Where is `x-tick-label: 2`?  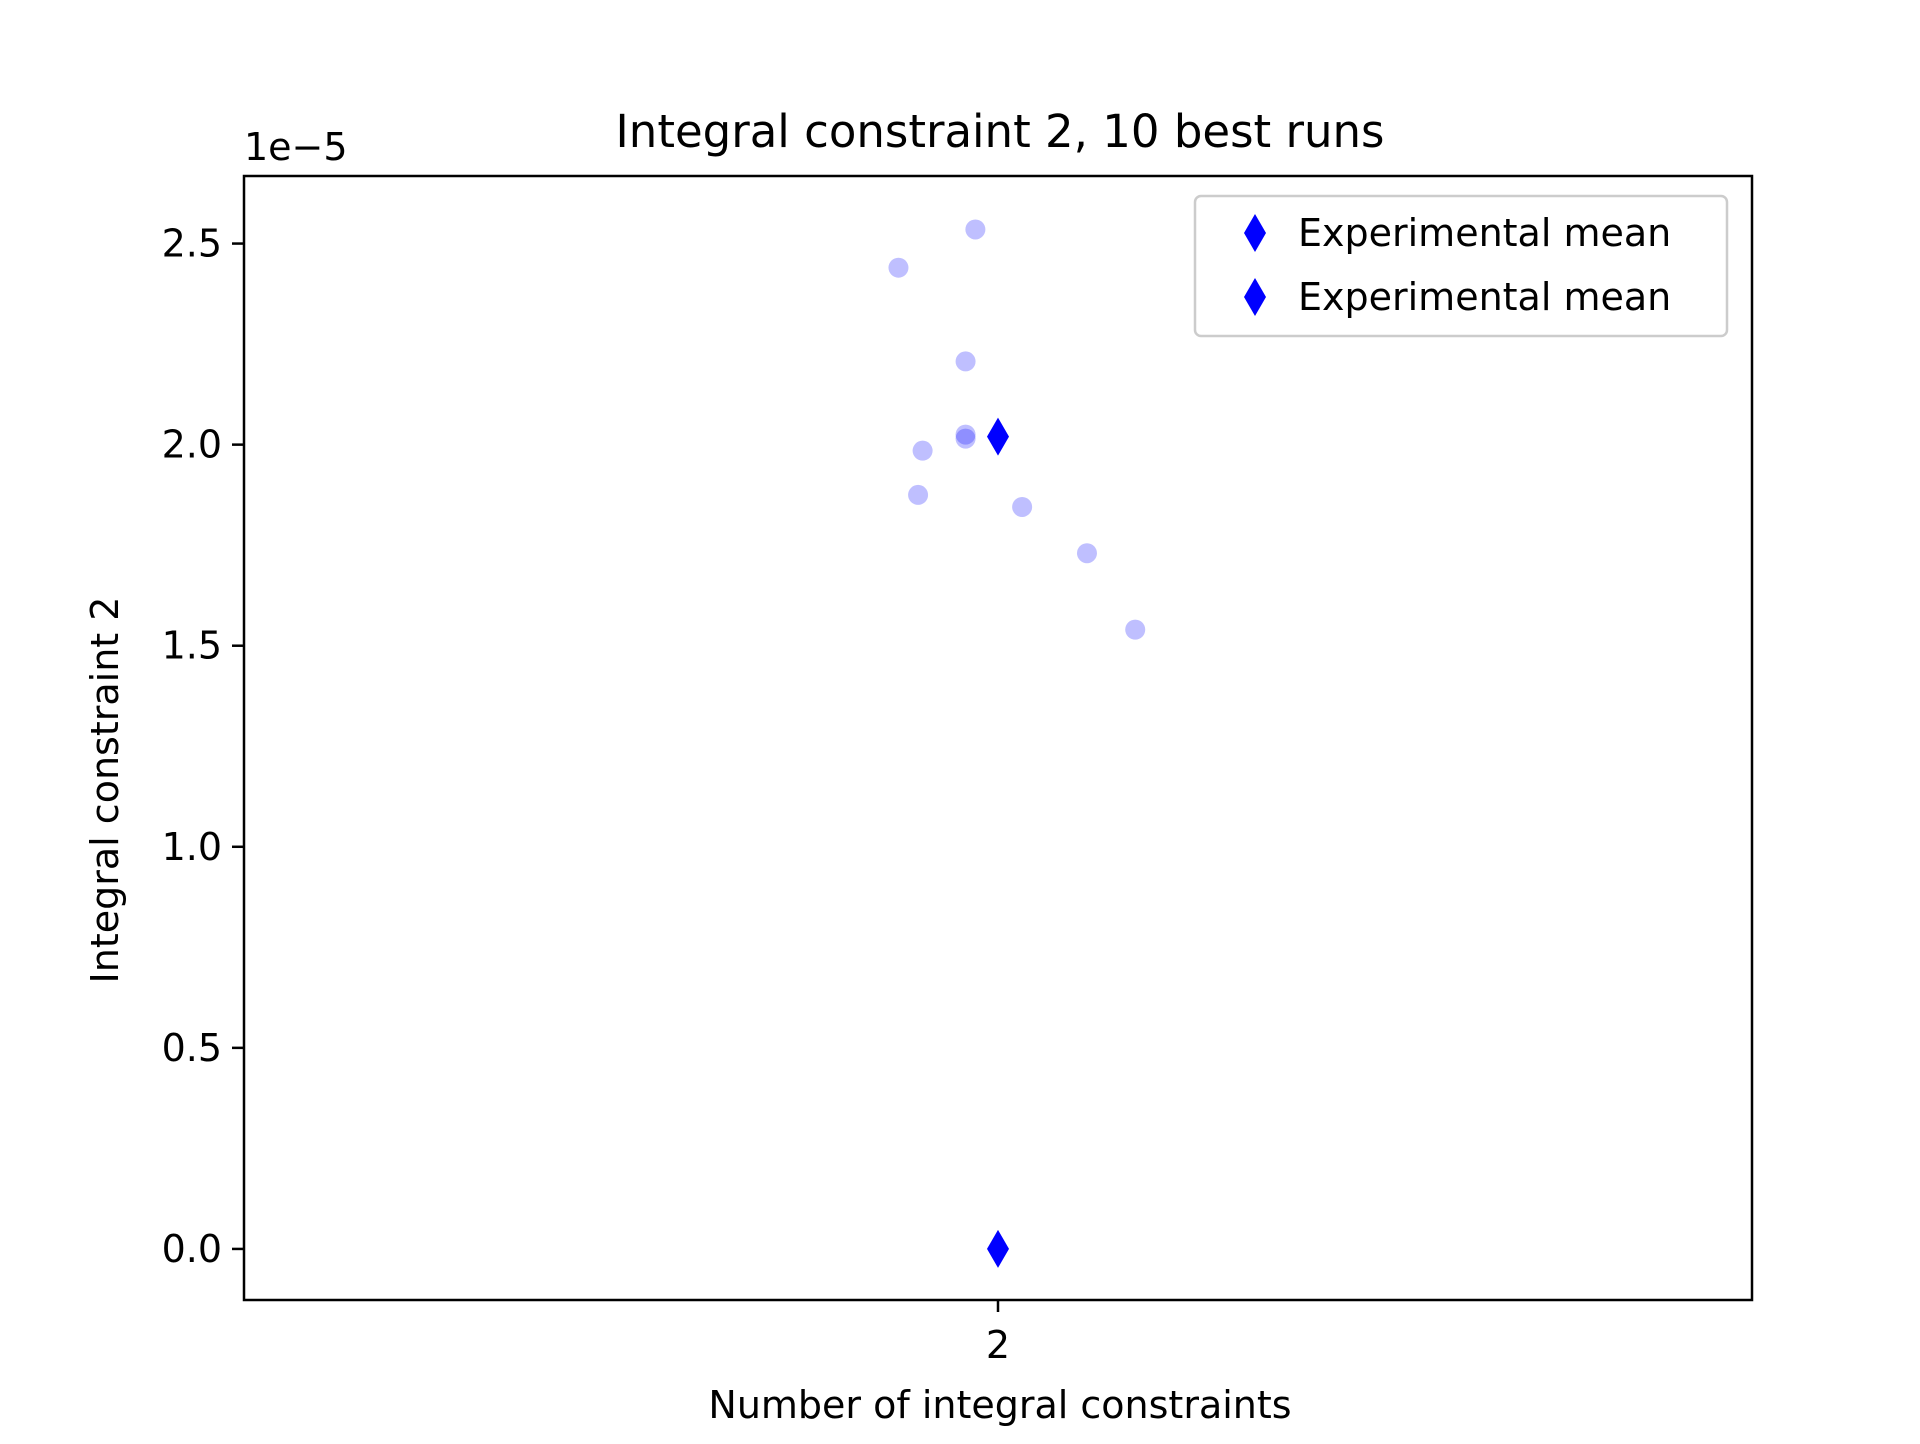 x-tick-label: 2 is located at coordinates (998, 1345).